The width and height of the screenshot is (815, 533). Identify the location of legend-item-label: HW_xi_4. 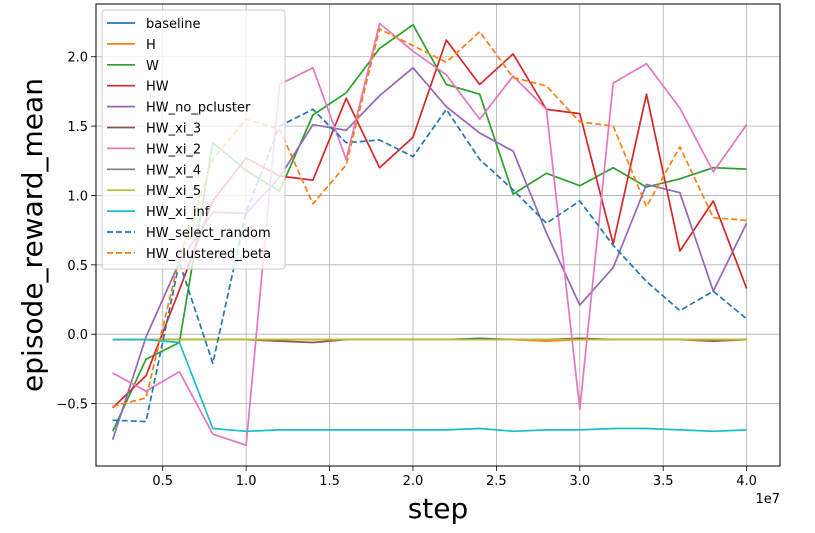
(173, 170).